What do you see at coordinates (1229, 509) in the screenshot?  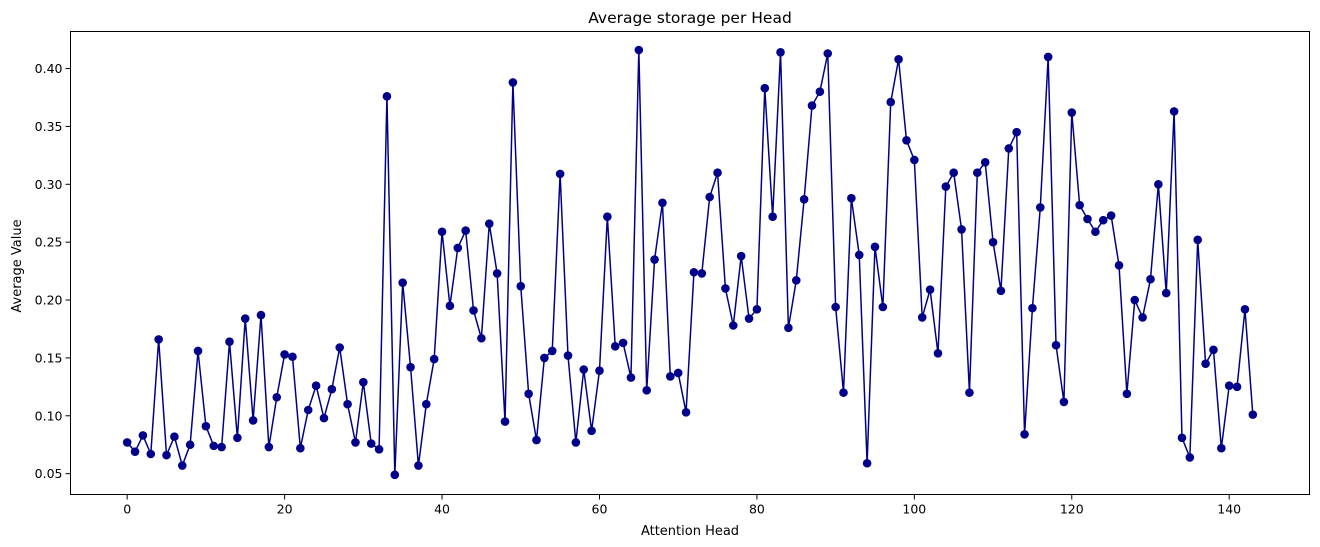 I see `x-tick-label: 140` at bounding box center [1229, 509].